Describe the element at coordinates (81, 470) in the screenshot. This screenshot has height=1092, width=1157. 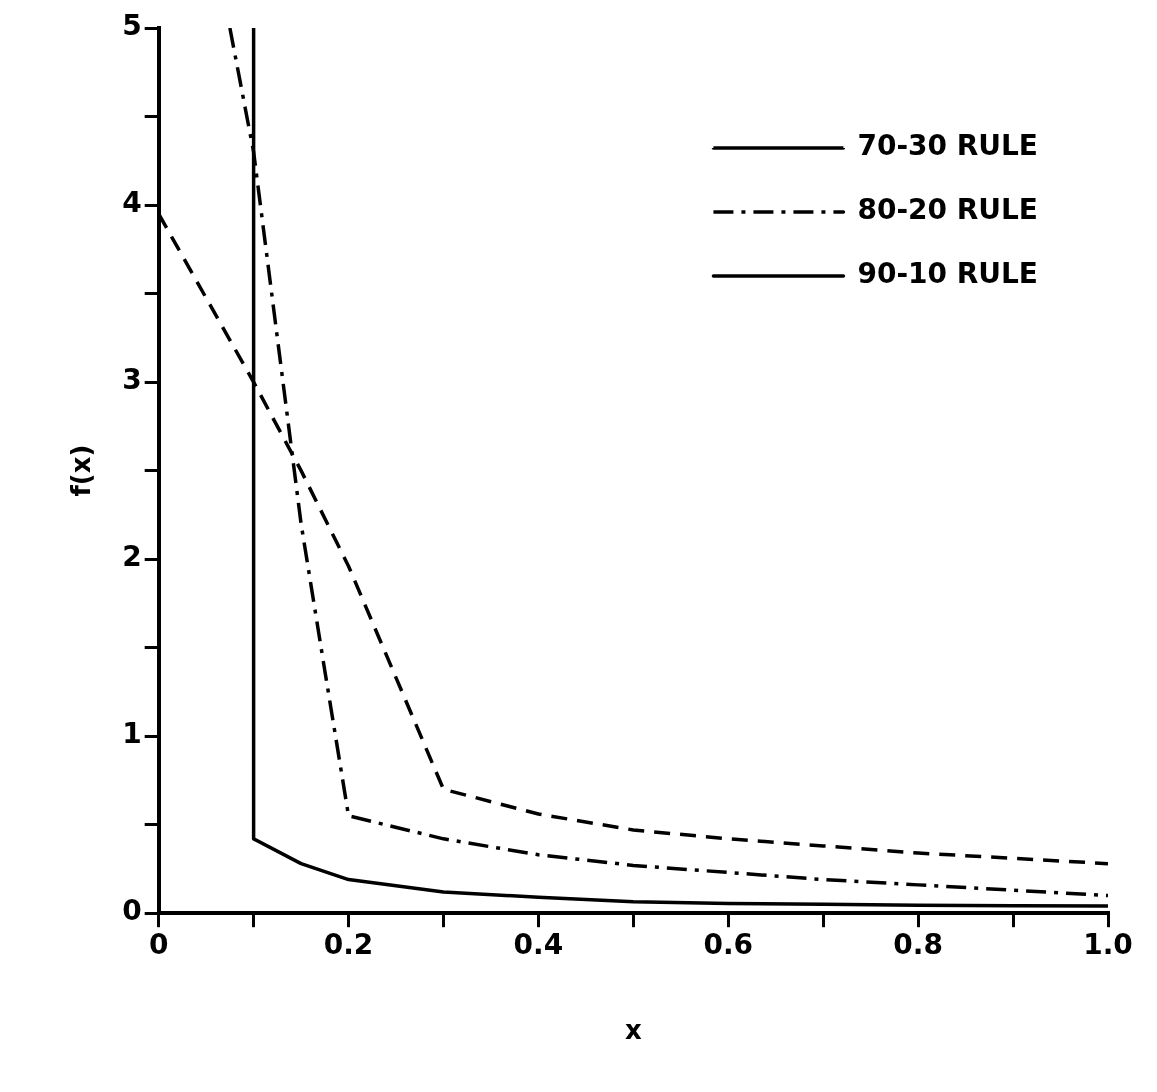
I see `y-axis-title: f(x)` at that location.